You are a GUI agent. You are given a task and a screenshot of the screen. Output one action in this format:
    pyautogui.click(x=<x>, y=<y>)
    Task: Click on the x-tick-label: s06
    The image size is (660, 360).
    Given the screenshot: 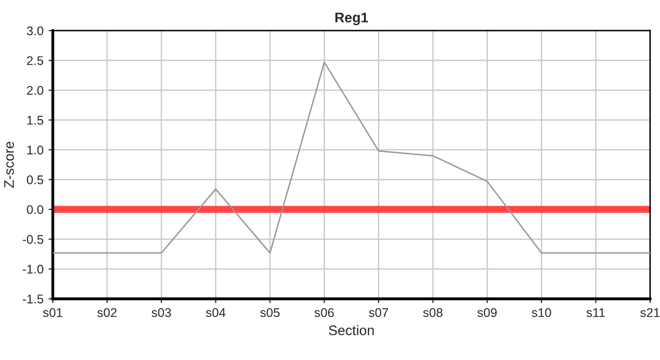 What is the action you would take?
    pyautogui.click(x=324, y=313)
    